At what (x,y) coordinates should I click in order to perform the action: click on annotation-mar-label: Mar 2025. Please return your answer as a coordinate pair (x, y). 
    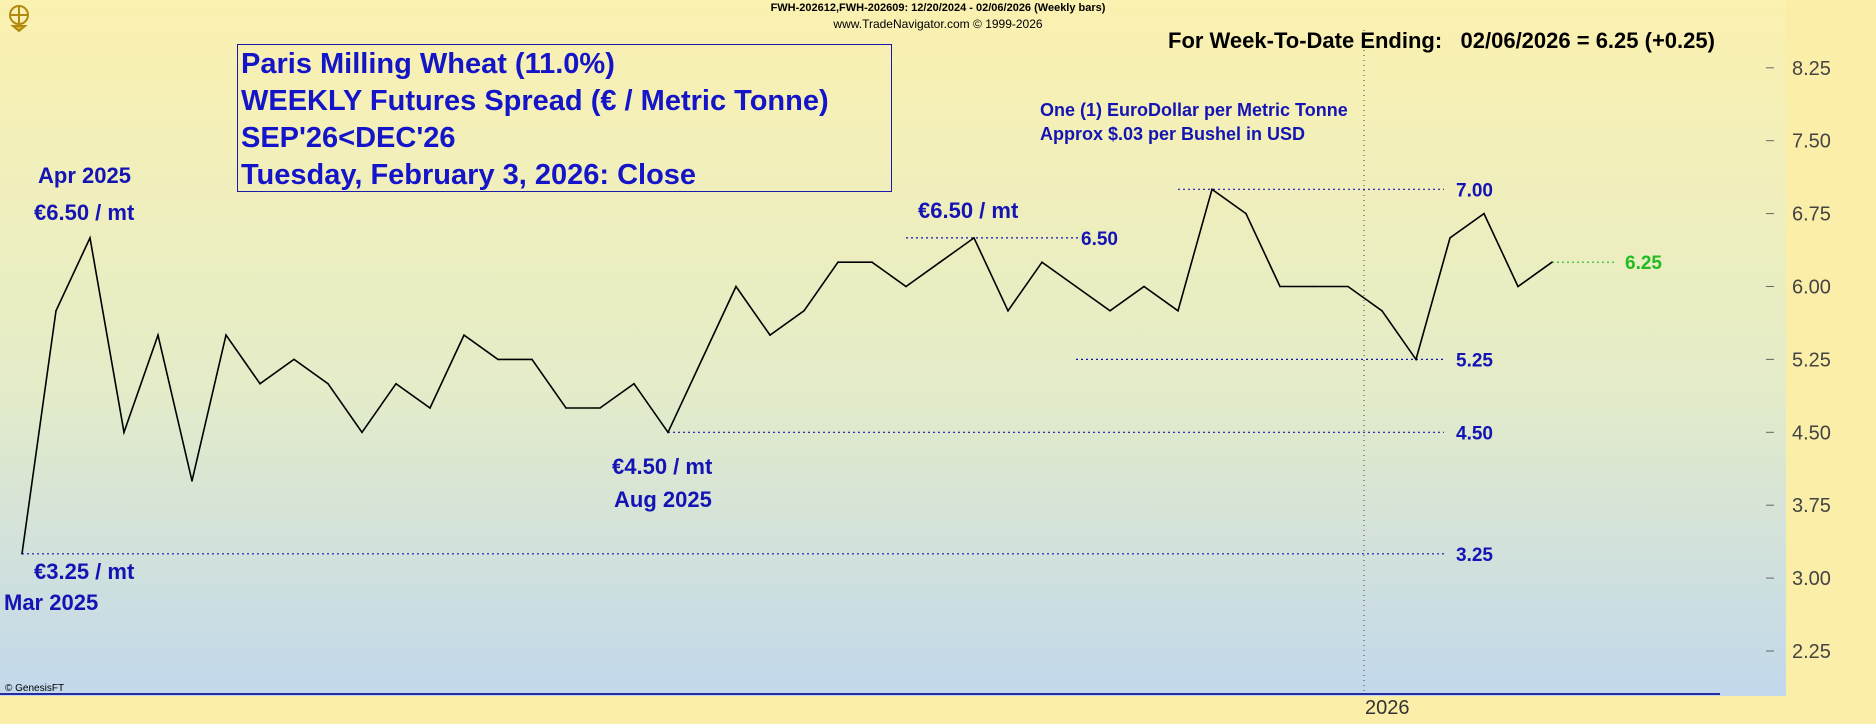
    Looking at the image, I should click on (51, 602).